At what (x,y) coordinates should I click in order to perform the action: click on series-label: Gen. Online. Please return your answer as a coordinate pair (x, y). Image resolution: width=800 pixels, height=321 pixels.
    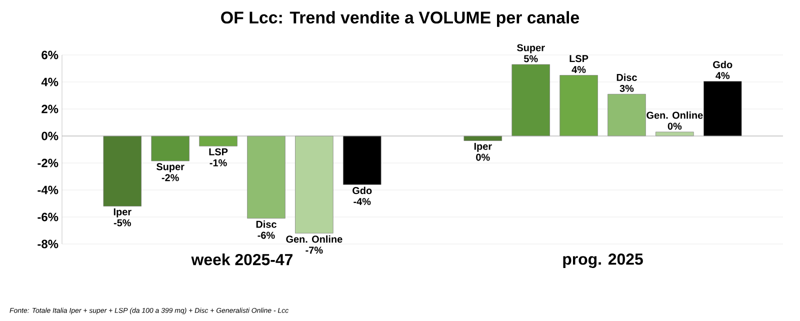
    Looking at the image, I should click on (314, 239).